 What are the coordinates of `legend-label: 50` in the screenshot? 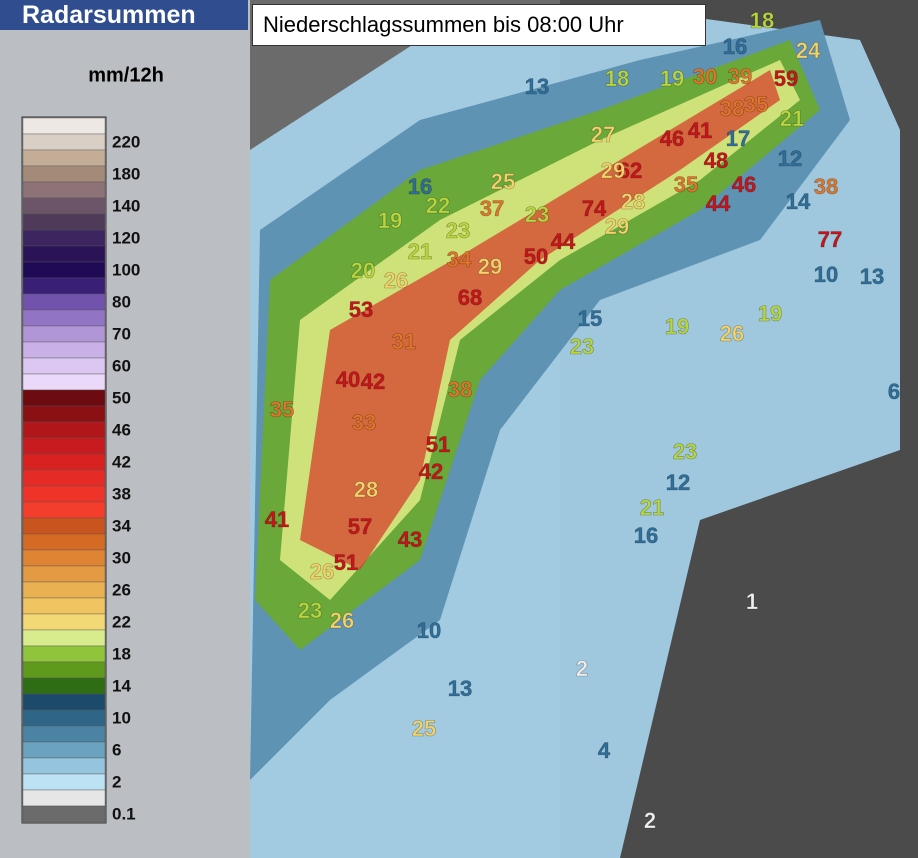 It's located at (121, 397).